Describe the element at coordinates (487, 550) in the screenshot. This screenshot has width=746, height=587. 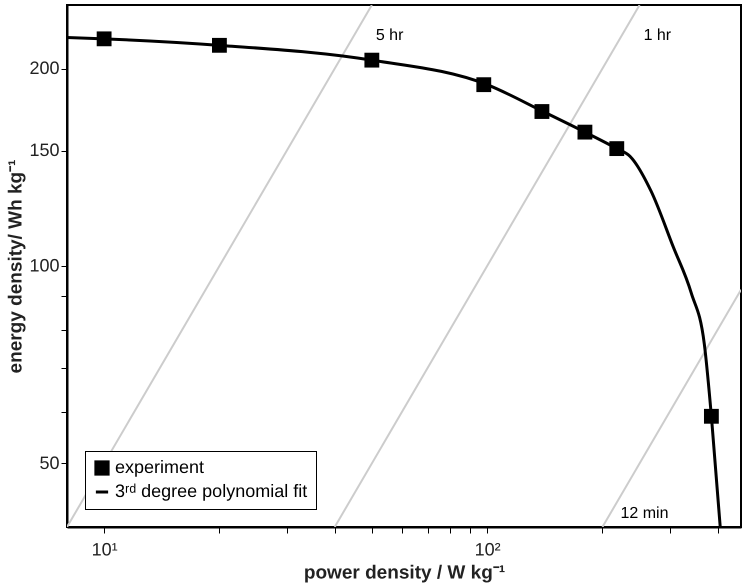
I see `x-tick-label: 10²` at that location.